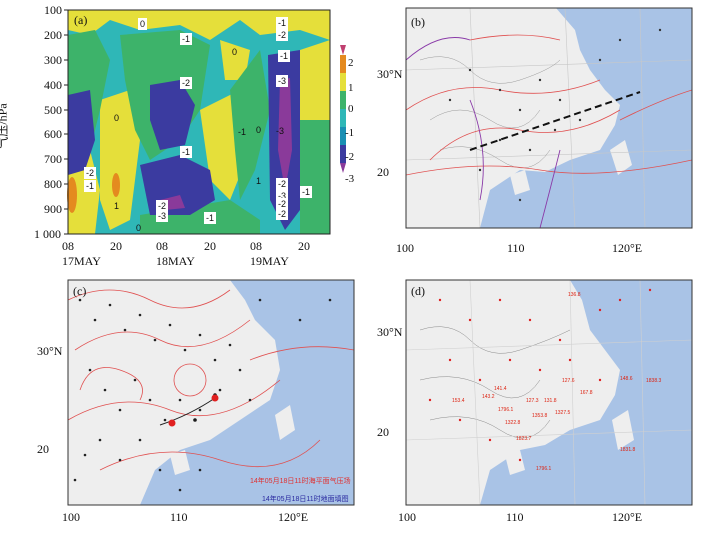  What do you see at coordinates (654, 381) in the screenshot?
I see `precip-value: 1838.3` at bounding box center [654, 381].